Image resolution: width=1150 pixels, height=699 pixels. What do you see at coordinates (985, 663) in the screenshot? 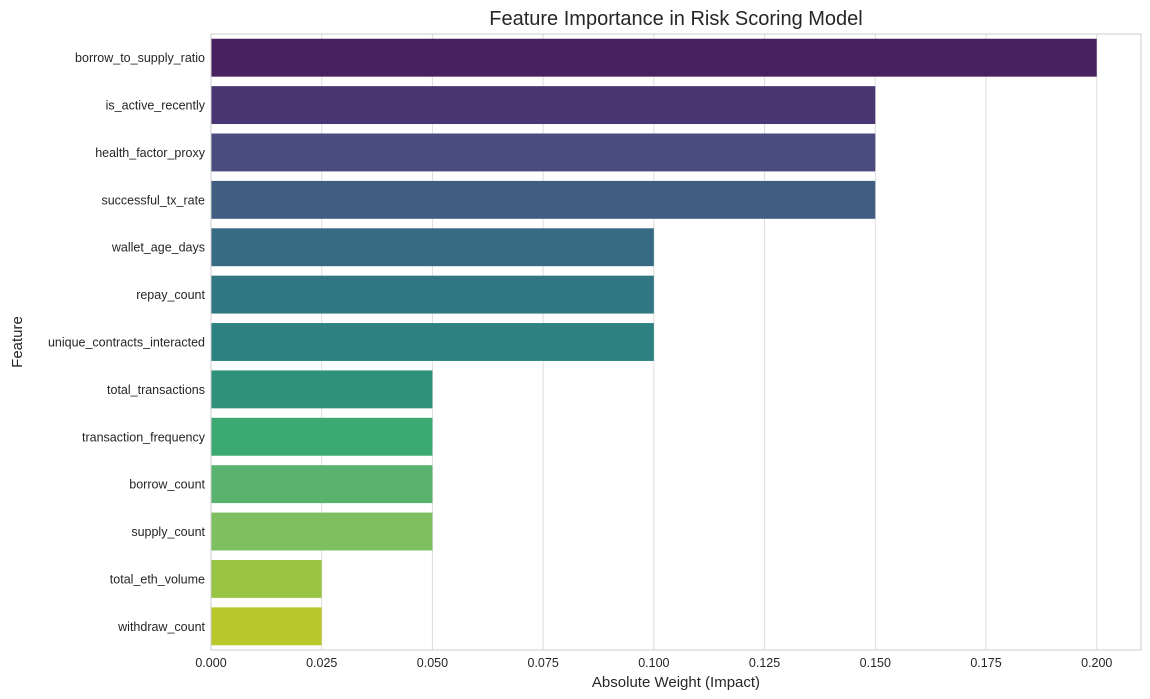
I see `x-tick-label: 0.175` at bounding box center [985, 663].